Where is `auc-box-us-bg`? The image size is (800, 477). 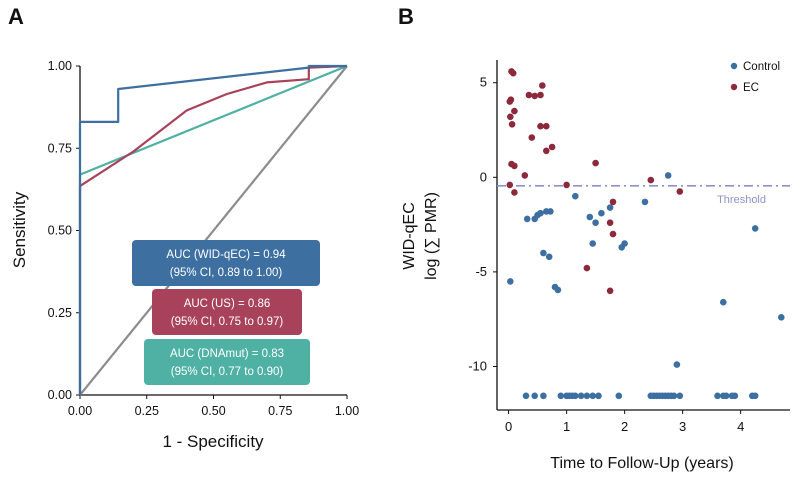
auc-box-us-bg is located at coordinates (227, 312).